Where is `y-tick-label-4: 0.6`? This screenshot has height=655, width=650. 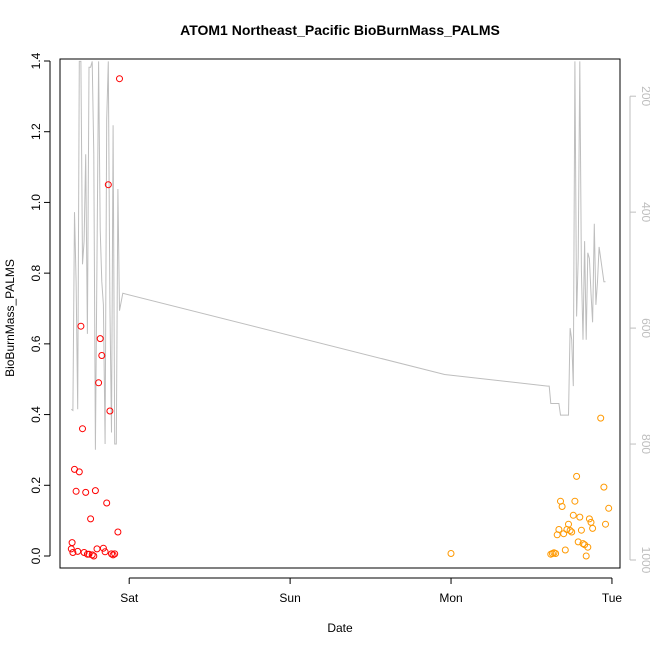 y-tick-label-4: 0.6 is located at coordinates (36, 343).